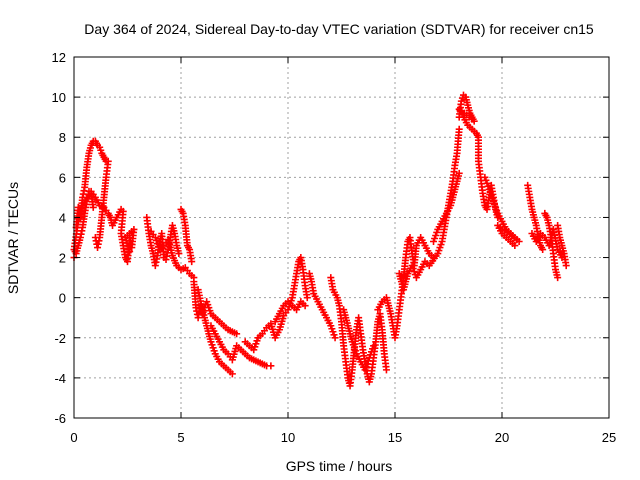  What do you see at coordinates (180, 437) in the screenshot?
I see `x-tick-label: 5` at bounding box center [180, 437].